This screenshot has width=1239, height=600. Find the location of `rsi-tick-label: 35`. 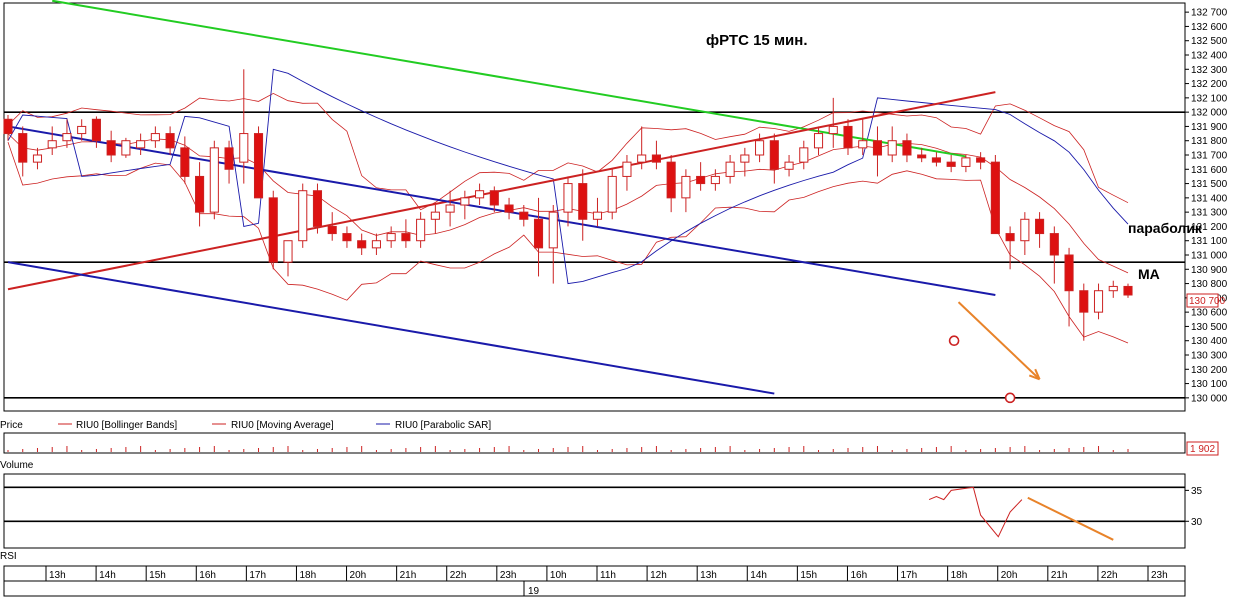

rsi-tick-label: 35 is located at coordinates (1197, 491).